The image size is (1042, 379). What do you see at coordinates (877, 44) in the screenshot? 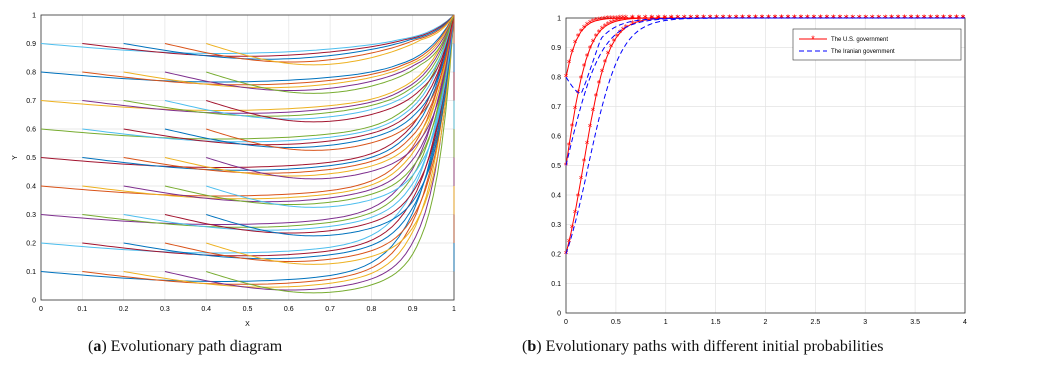
I see `chart-b-legend-box` at bounding box center [877, 44].